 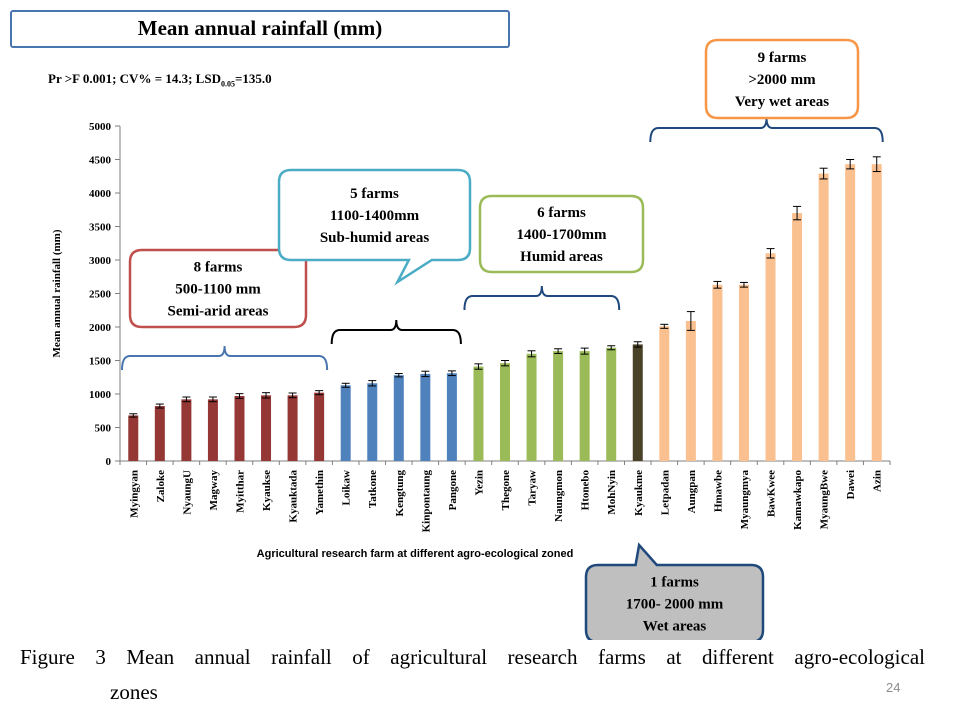 I want to click on x-tick-label: Kamawkapo, so click(x=798, y=500).